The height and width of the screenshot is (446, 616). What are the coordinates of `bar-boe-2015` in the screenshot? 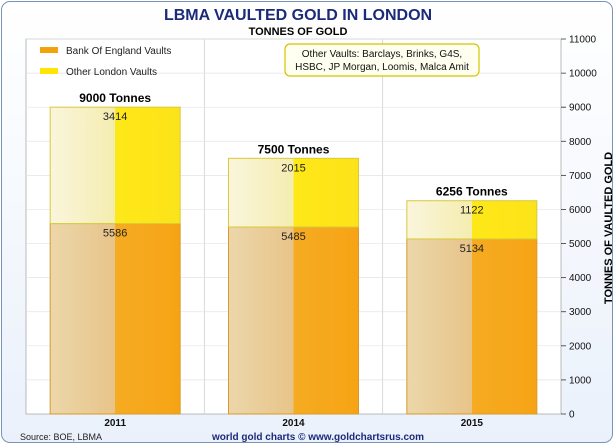 It's located at (472, 326).